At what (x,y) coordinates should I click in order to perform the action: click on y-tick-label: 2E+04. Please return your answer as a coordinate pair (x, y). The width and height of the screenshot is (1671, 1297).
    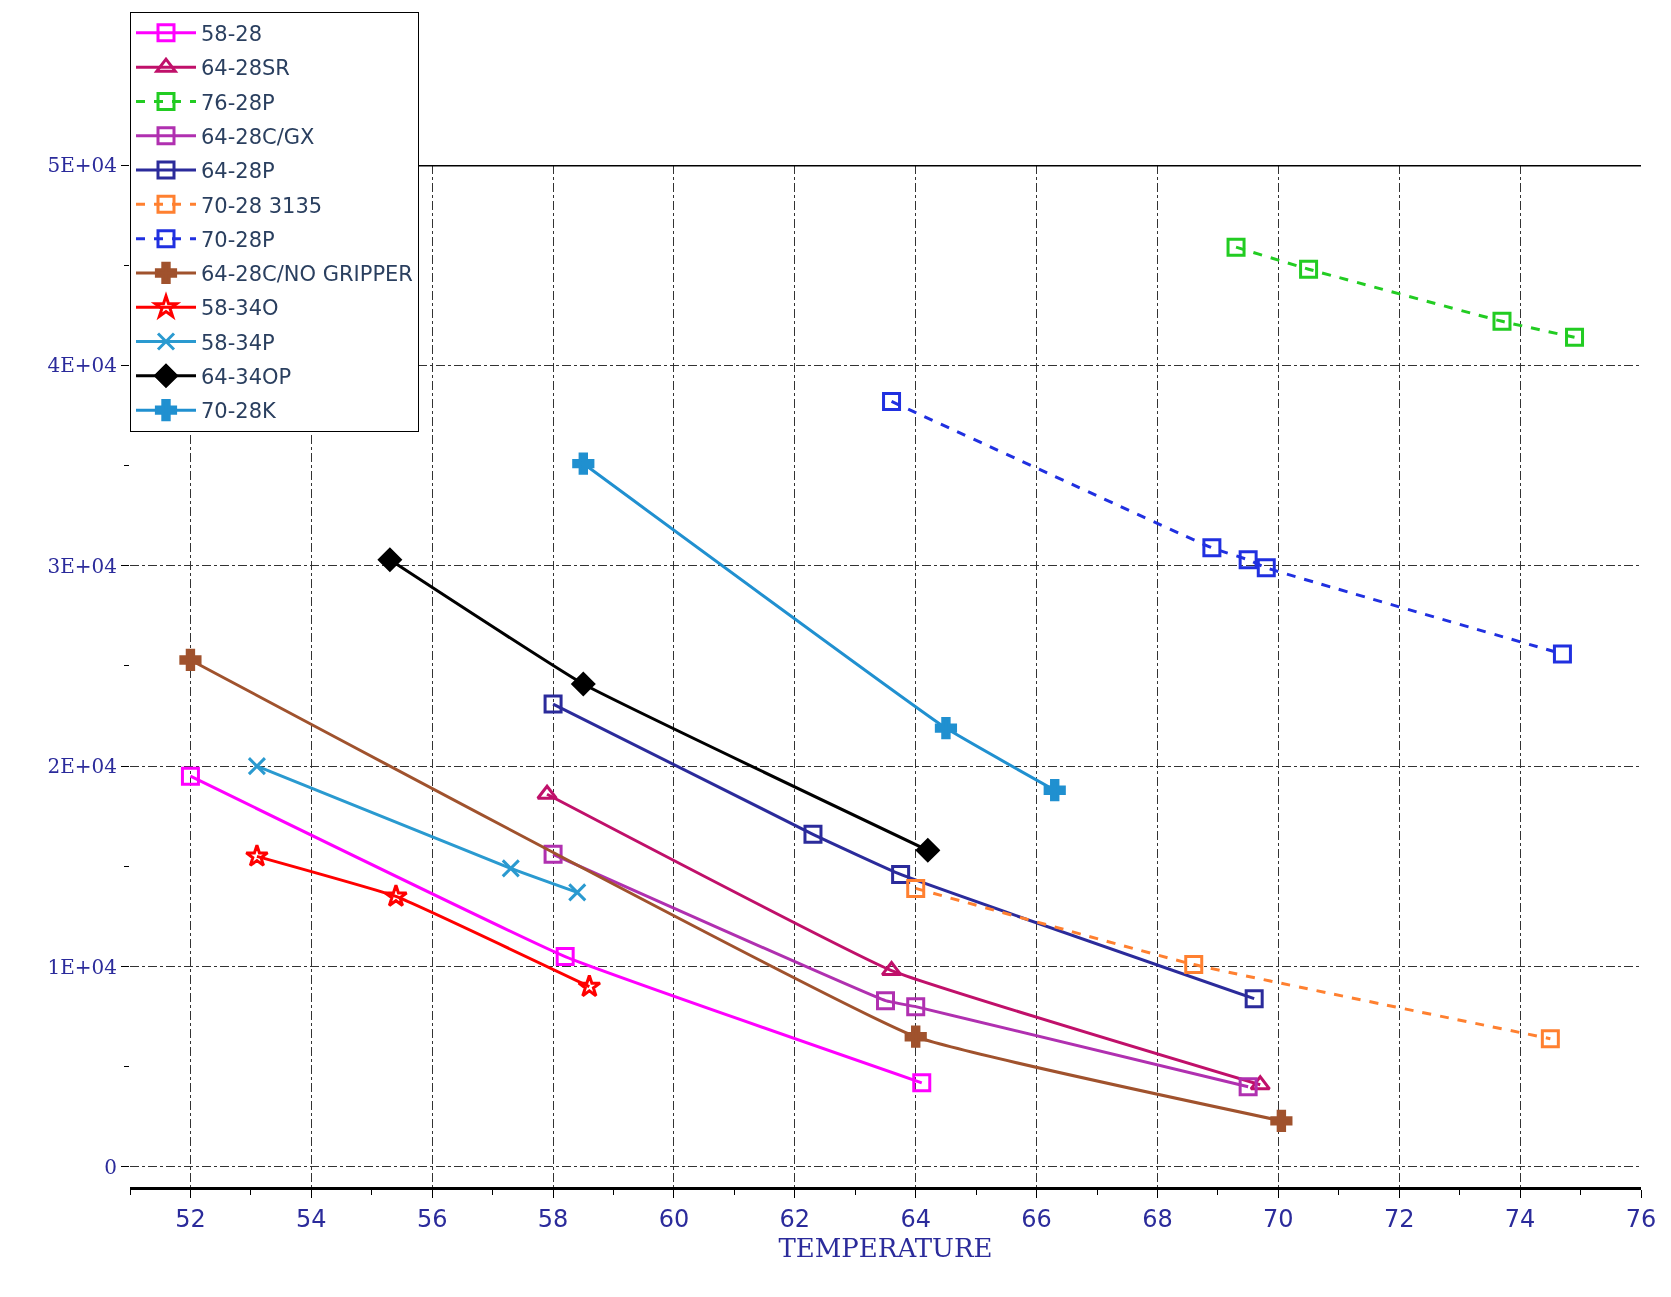
    Looking at the image, I should click on (82, 766).